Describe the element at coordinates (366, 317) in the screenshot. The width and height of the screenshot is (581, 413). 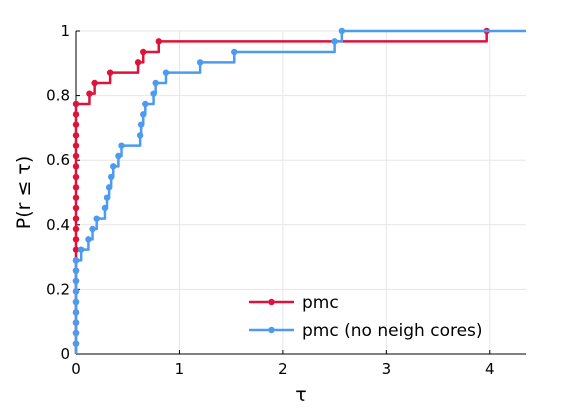
I see `legend: pmc pmc (no neigh cores)` at that location.